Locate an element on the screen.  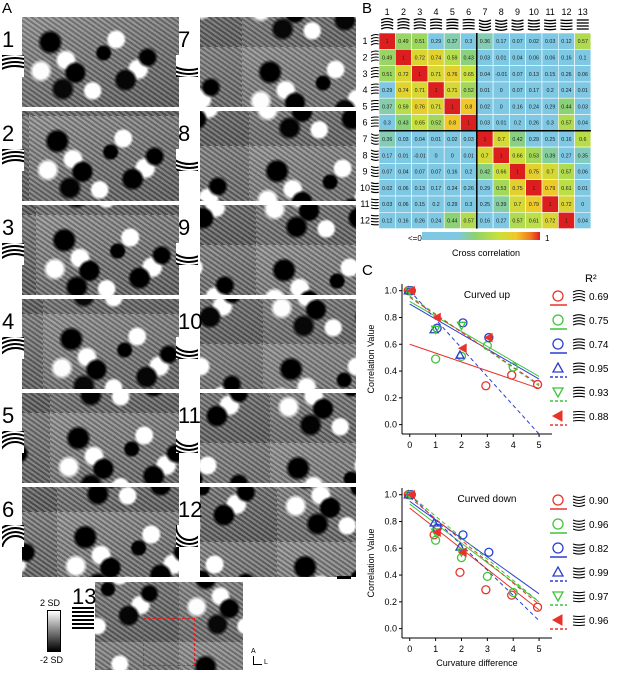
map-number-5: 5 is located at coordinates (8, 415).